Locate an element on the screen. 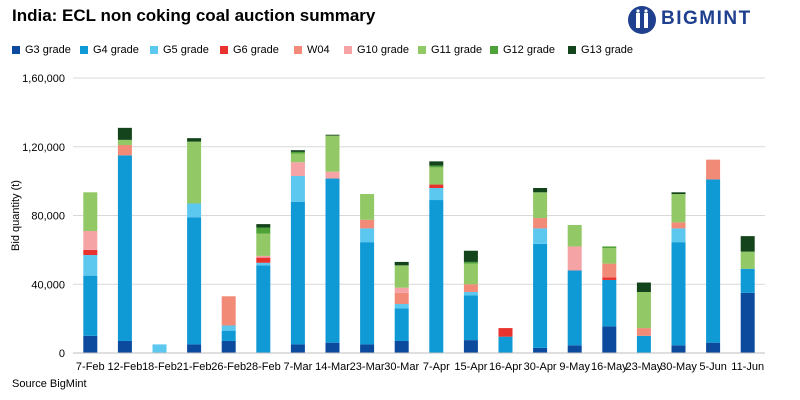 The width and height of the screenshot is (800, 400). x-tick-label: 21-Feb is located at coordinates (194, 367).